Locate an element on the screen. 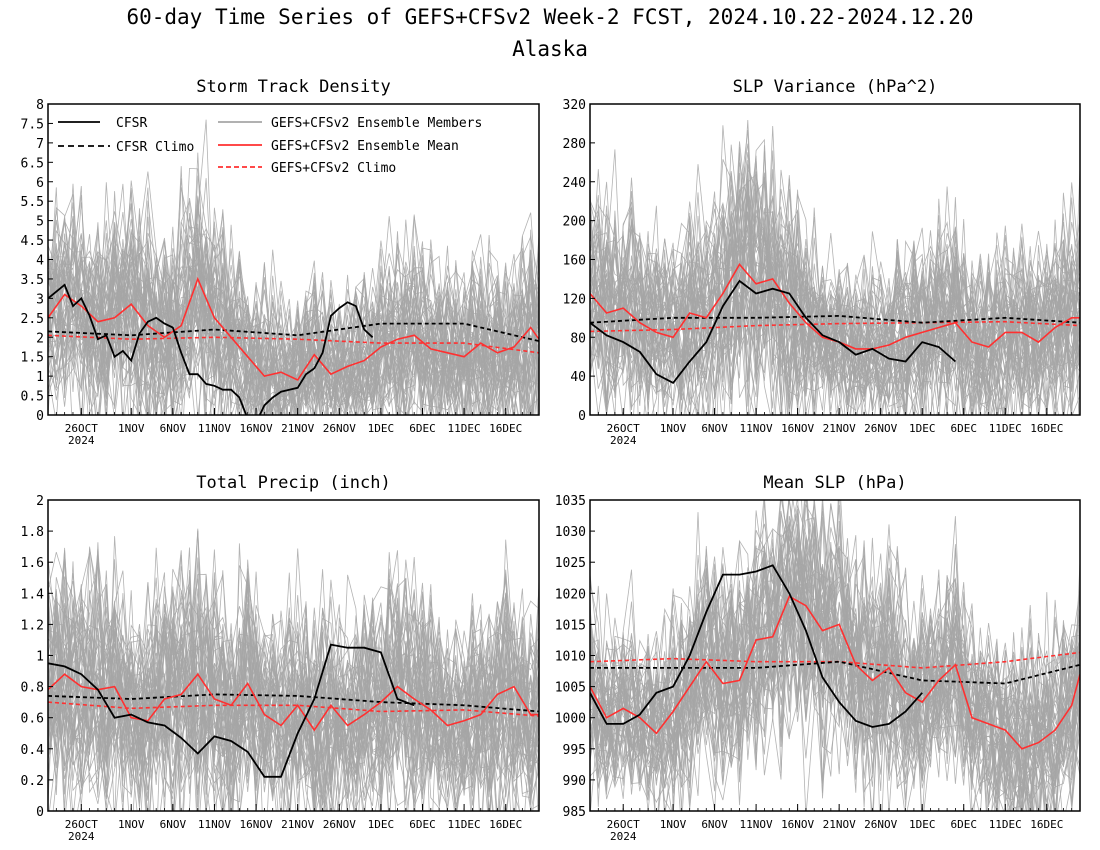  x-tick-label: 6NOV is located at coordinates (714, 824).